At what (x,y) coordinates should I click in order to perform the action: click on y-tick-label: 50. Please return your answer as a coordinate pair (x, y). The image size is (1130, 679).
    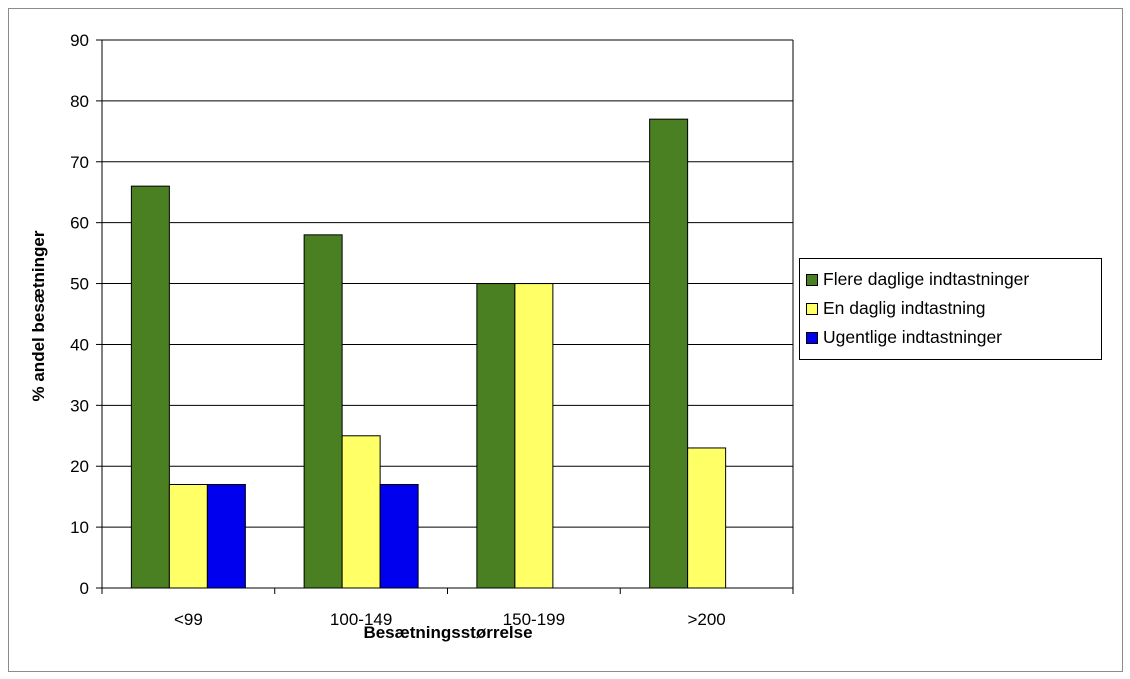
    Looking at the image, I should click on (79, 284).